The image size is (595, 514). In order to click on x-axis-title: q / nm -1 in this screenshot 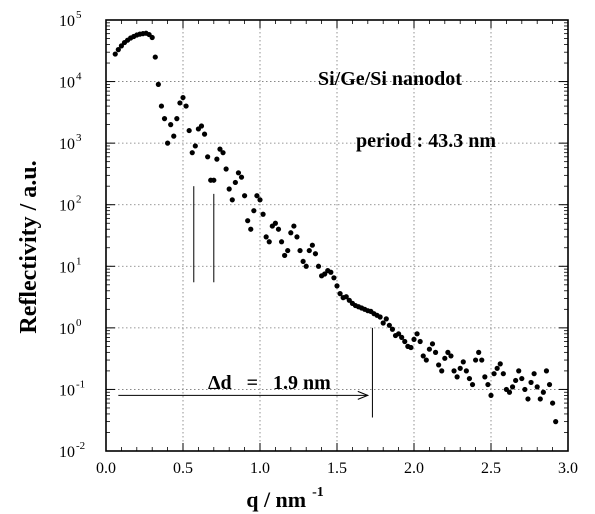, I will do `click(285, 498)`.